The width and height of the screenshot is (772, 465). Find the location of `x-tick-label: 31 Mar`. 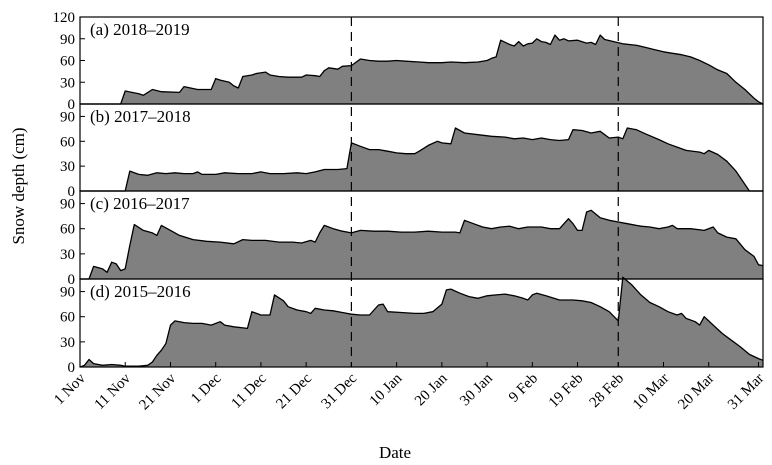

x-tick-label: 31 Mar is located at coordinates (746, 392).